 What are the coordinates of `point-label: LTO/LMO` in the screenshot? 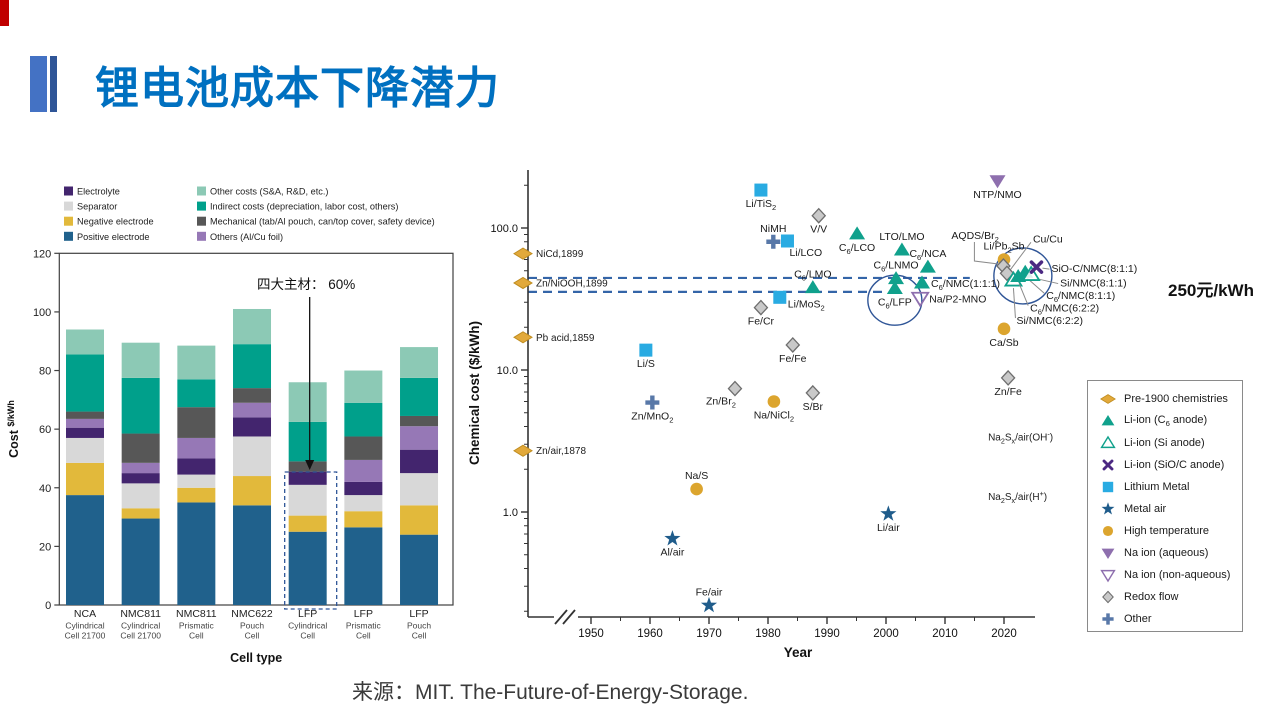 It's located at (901, 237).